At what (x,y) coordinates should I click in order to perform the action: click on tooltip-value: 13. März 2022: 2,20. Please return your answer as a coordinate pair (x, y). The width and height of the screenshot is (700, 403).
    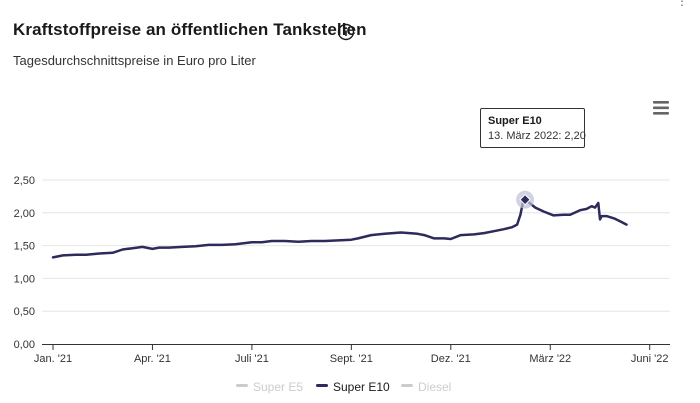
    Looking at the image, I should click on (537, 136).